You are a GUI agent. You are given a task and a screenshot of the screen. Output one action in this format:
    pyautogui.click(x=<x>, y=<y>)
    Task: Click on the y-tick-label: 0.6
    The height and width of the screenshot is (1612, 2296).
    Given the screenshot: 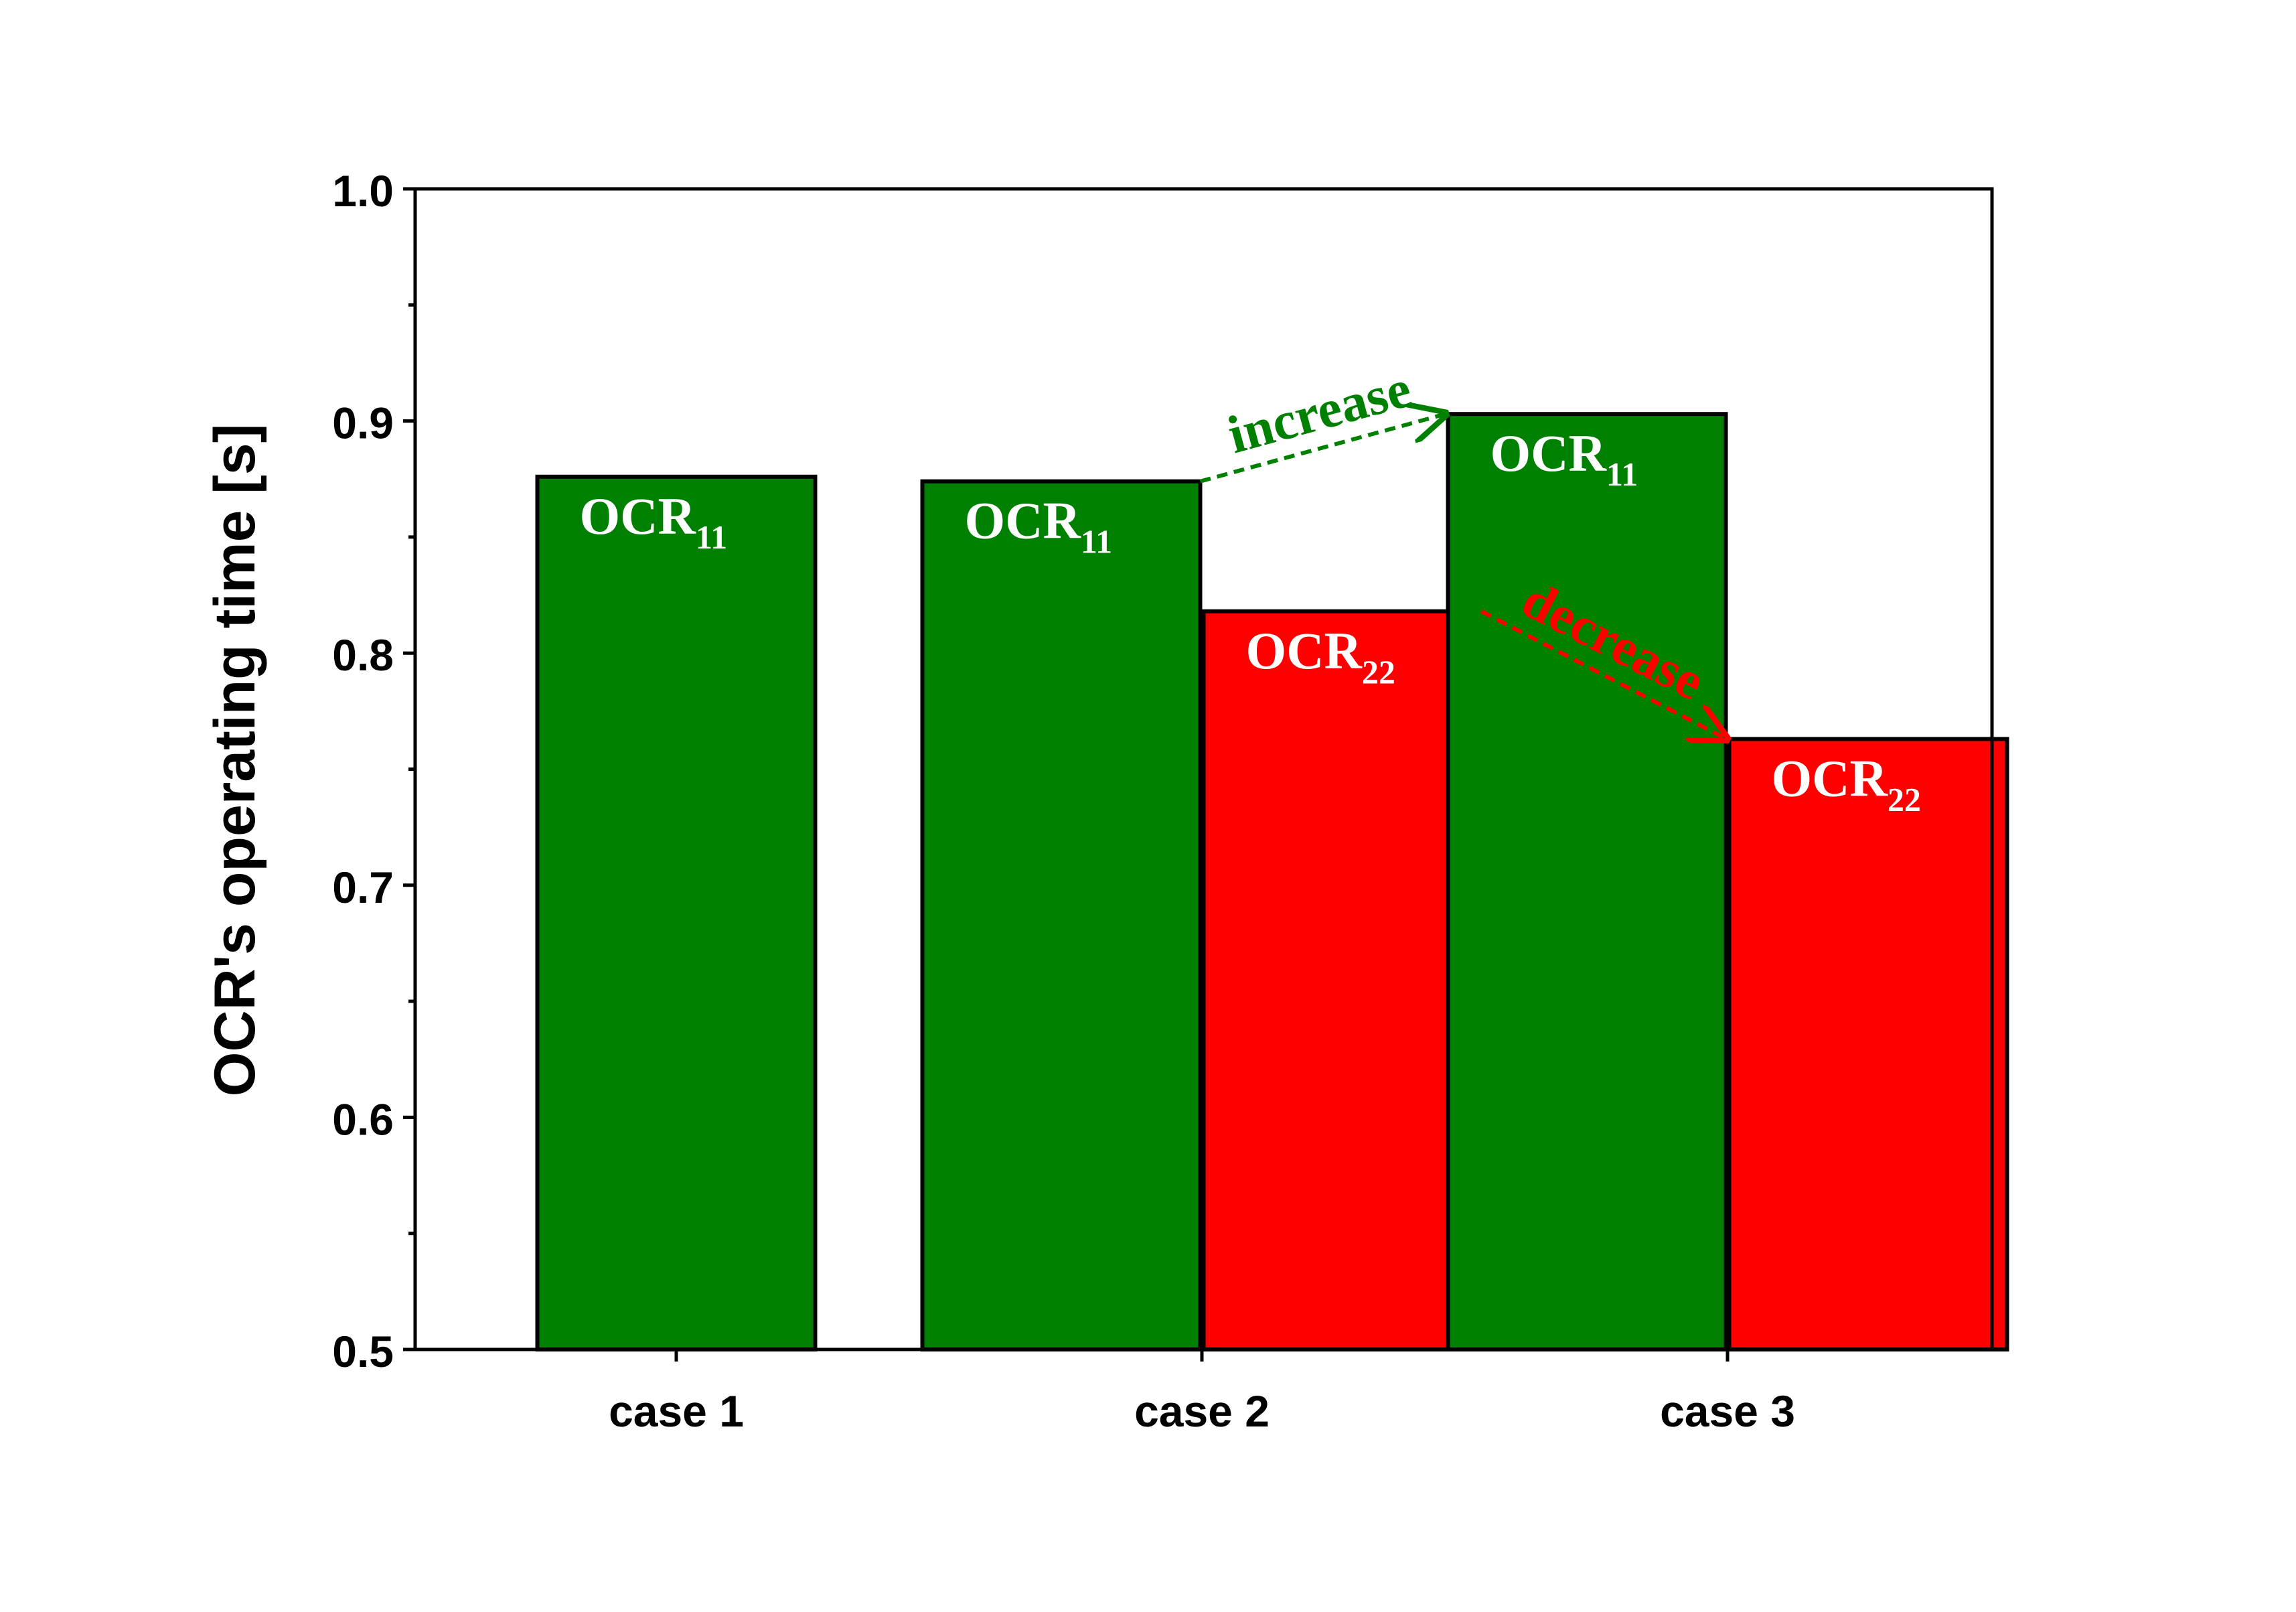 What is the action you would take?
    pyautogui.click(x=363, y=1119)
    